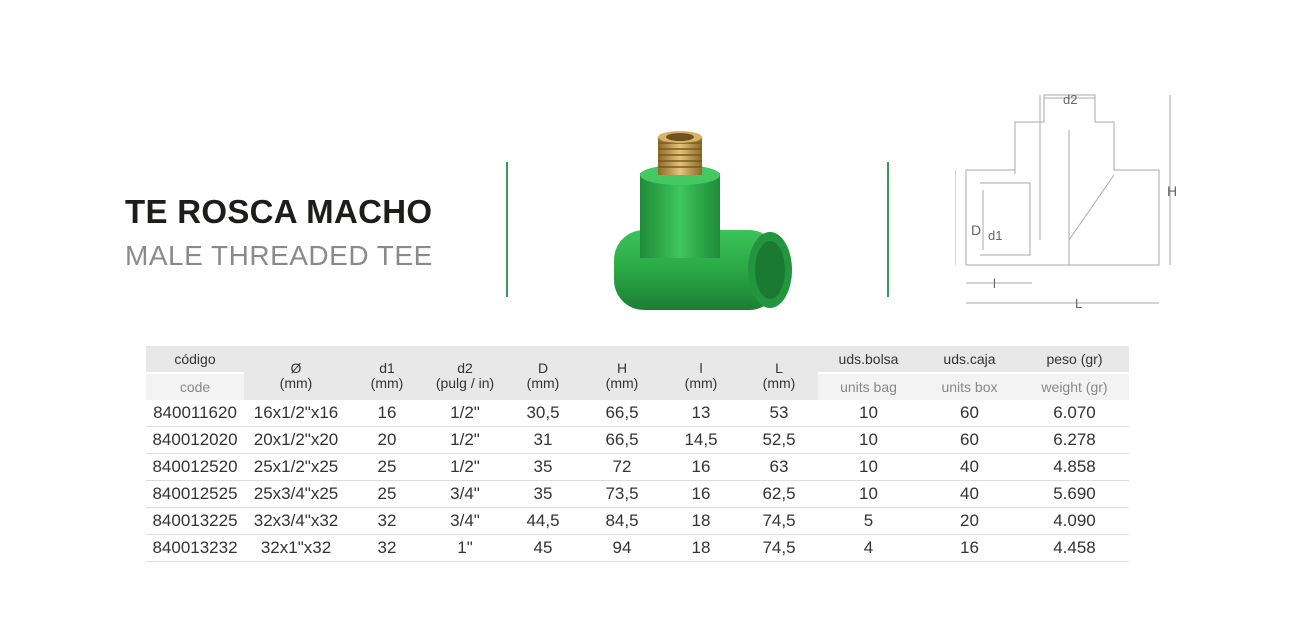 The width and height of the screenshot is (1297, 625). What do you see at coordinates (296, 413) in the screenshot?
I see `table-cell: 16x1/2"x16` at bounding box center [296, 413].